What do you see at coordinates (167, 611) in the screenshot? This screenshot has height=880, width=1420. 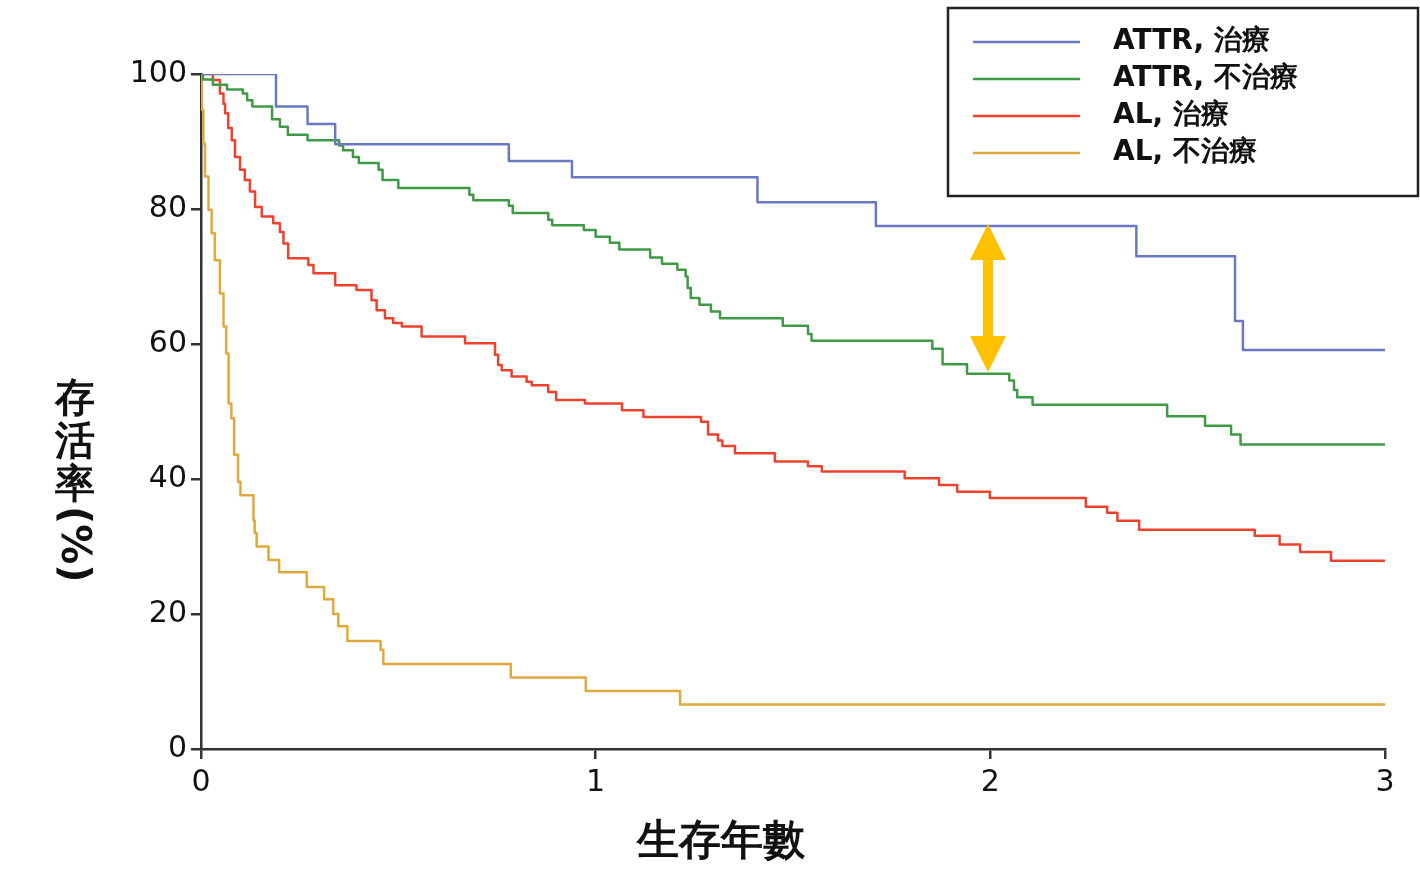 I see `y-tick-label: 20` at bounding box center [167, 611].